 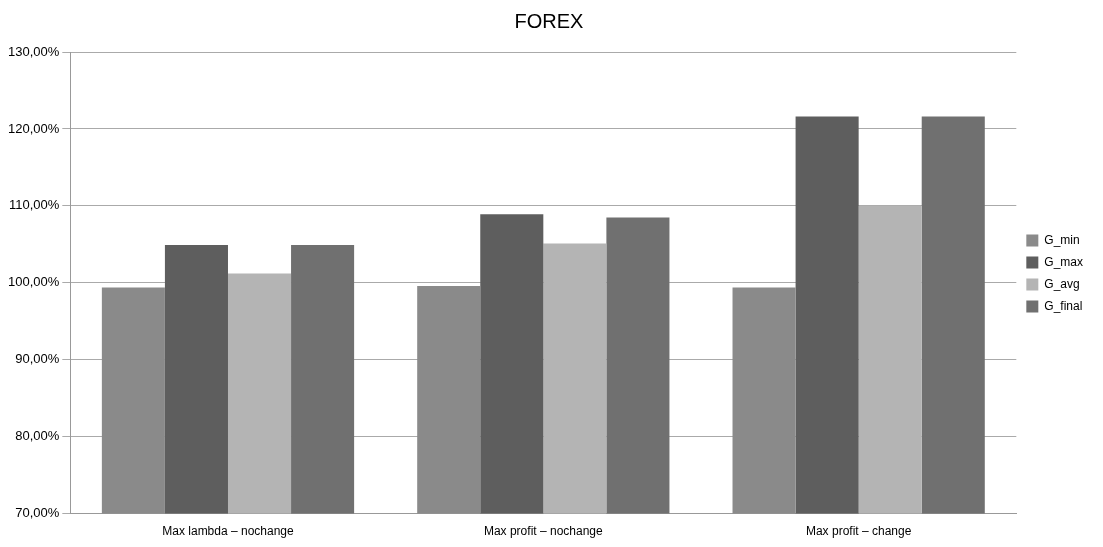 I want to click on legend-label: G_avg, so click(x=1062, y=283).